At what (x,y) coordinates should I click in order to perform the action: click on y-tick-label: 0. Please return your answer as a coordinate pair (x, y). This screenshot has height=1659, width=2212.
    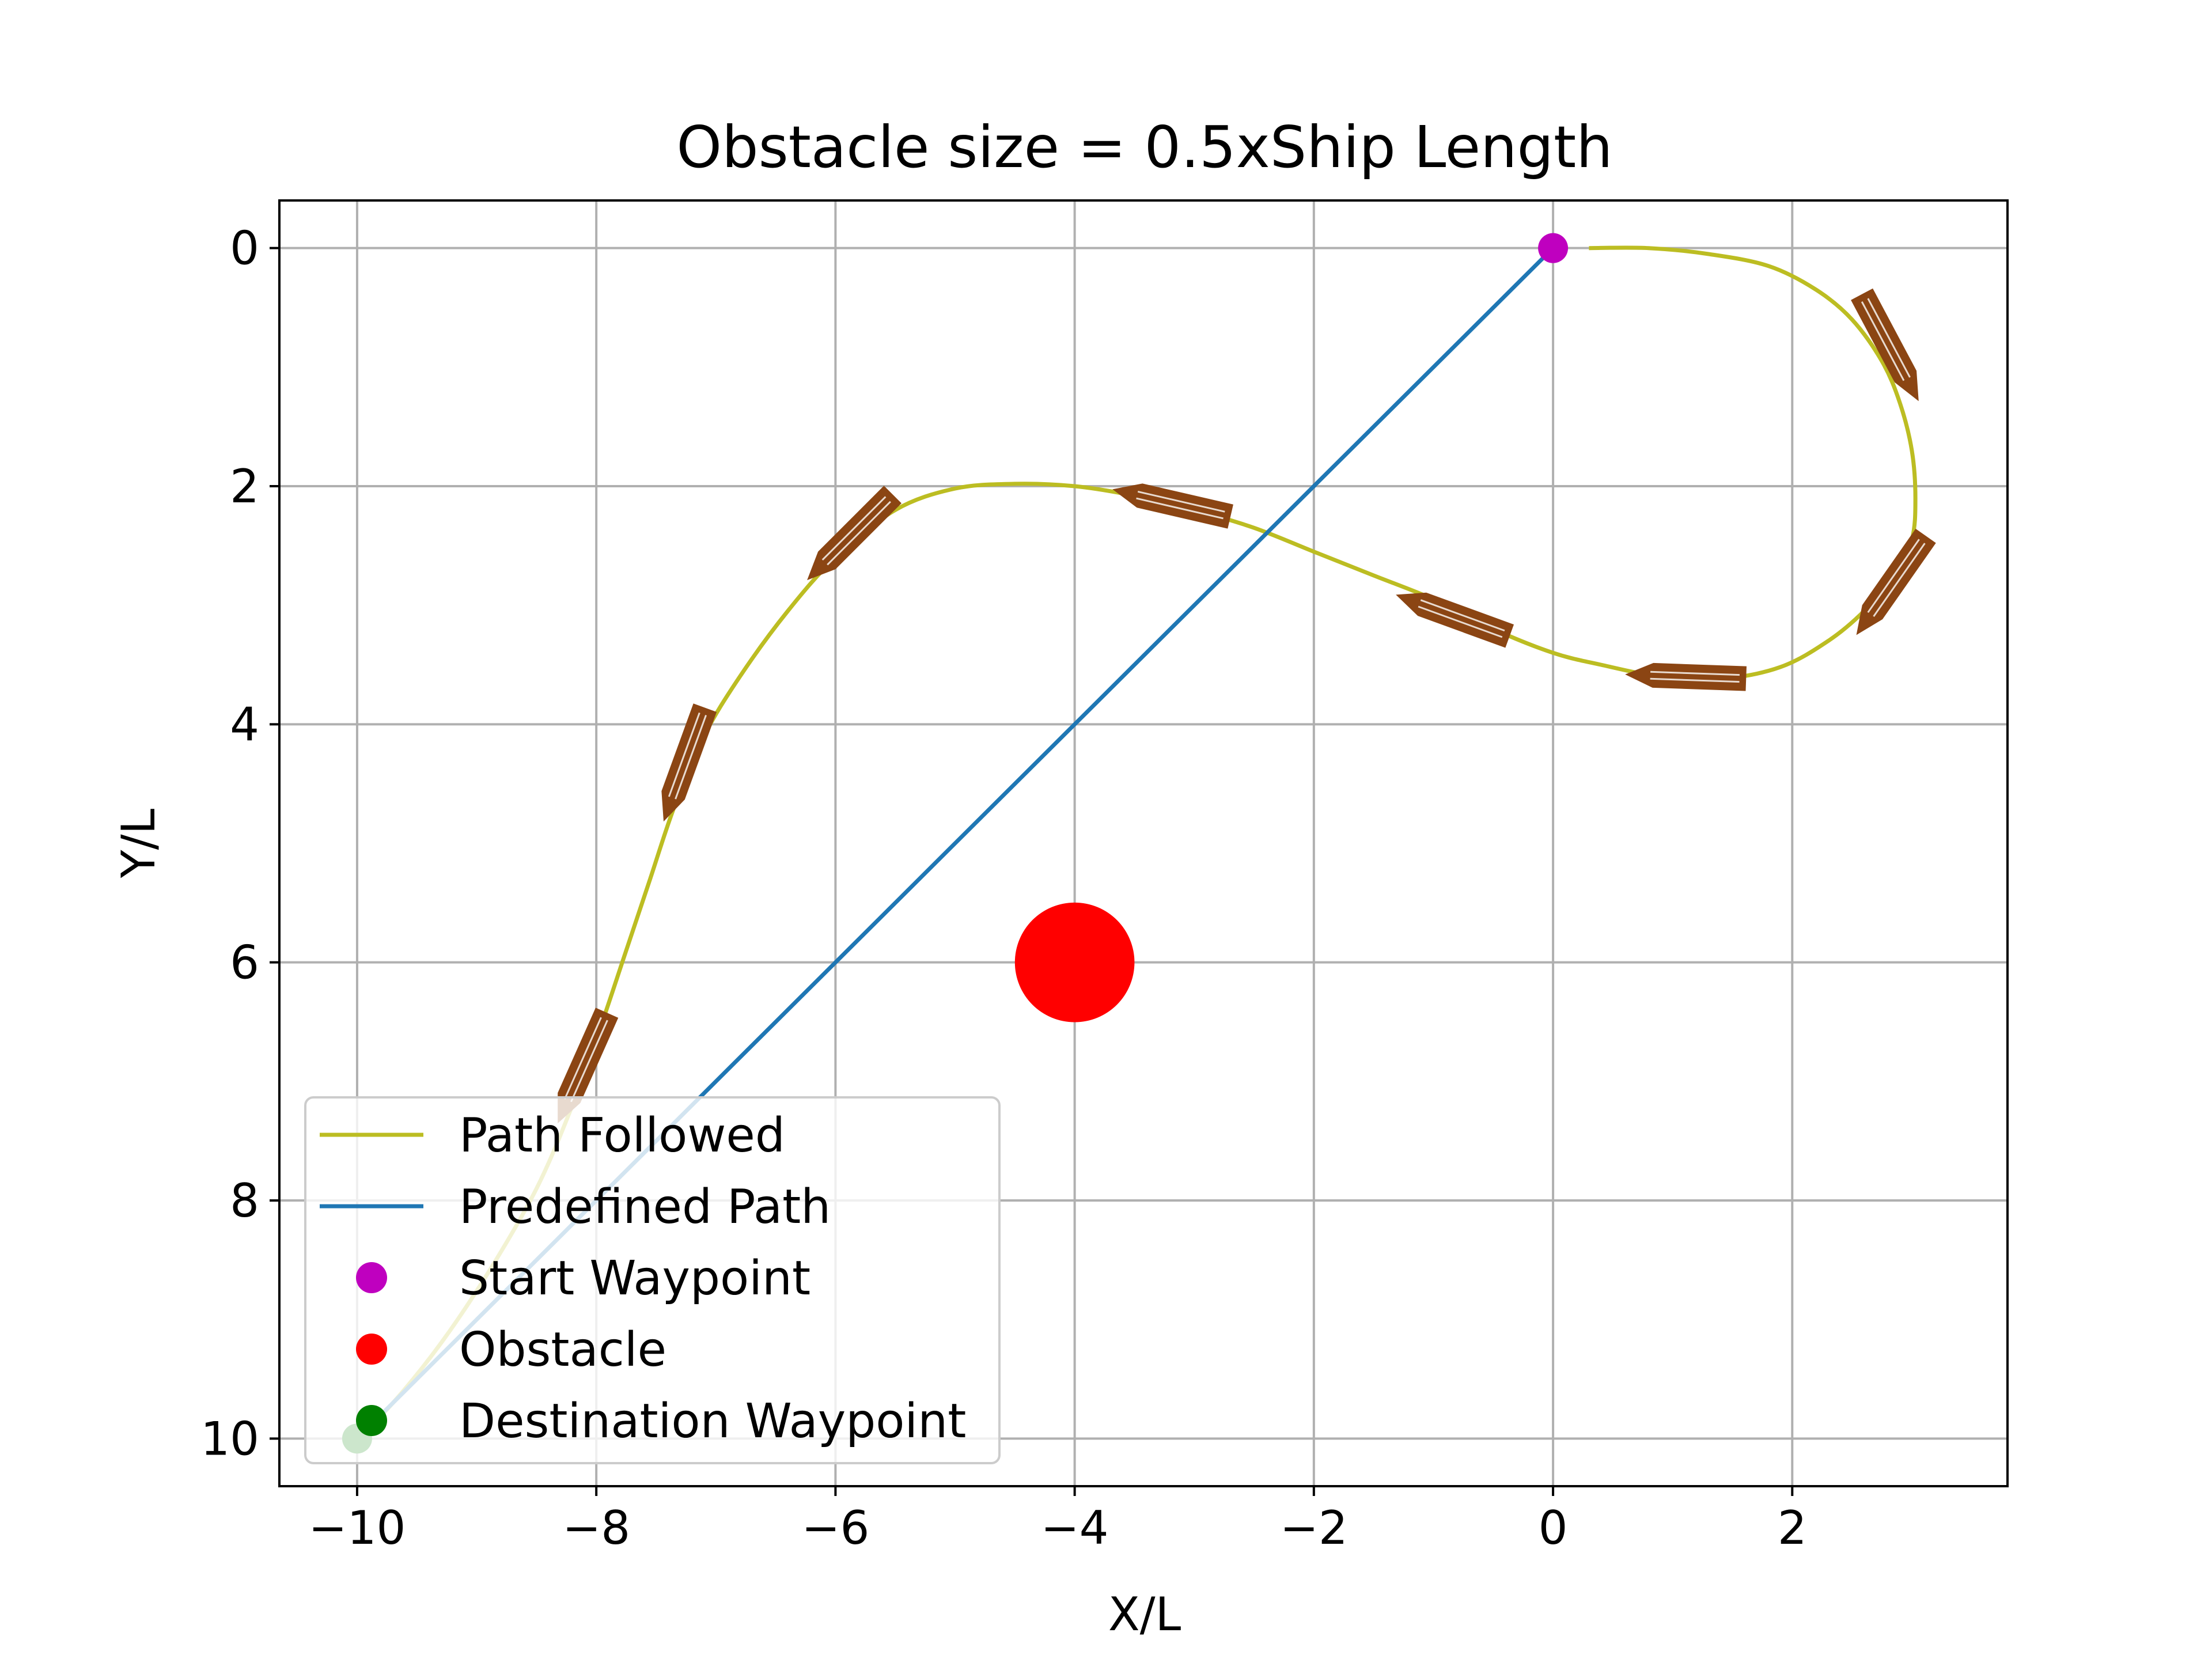
    Looking at the image, I should click on (244, 248).